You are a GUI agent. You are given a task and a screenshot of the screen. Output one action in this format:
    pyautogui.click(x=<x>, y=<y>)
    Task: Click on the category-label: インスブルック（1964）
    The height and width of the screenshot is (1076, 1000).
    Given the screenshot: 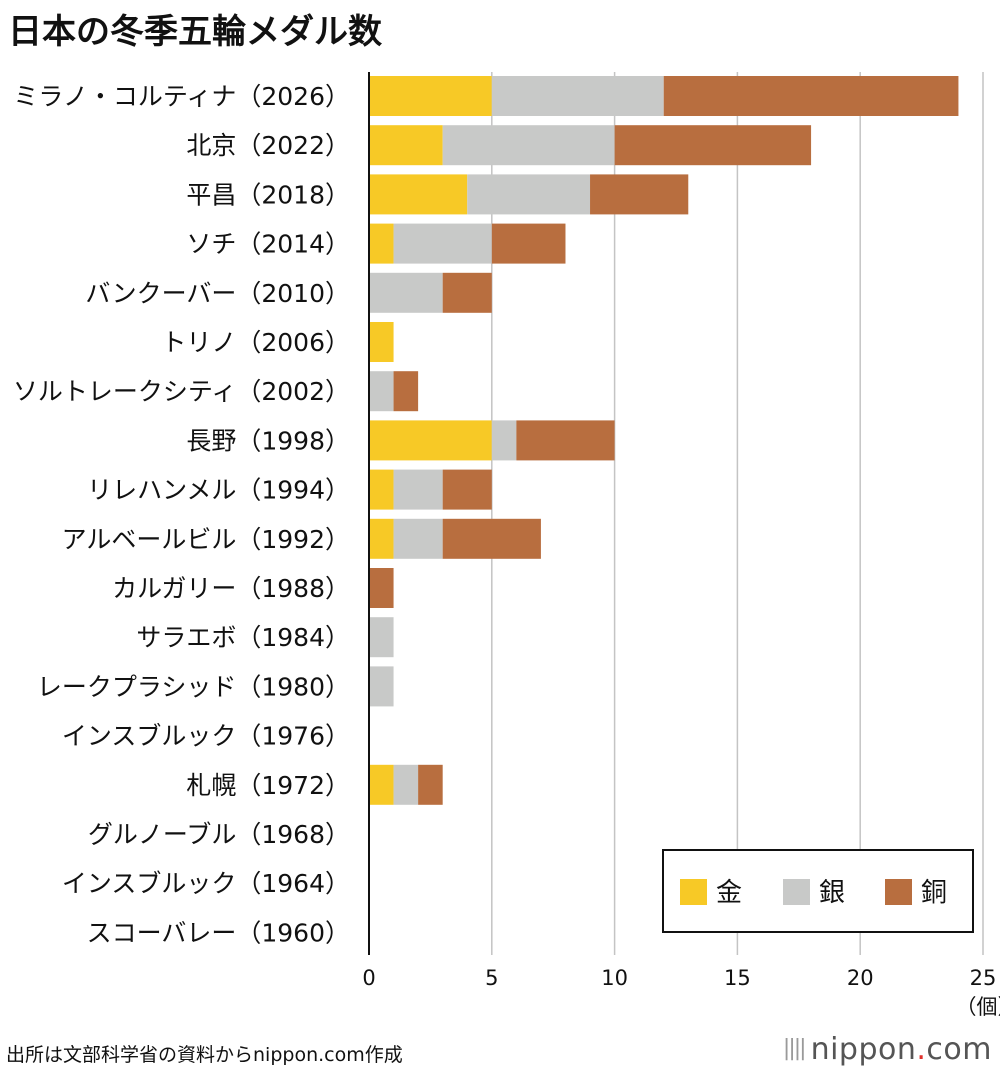 What is the action you would take?
    pyautogui.click(x=206, y=883)
    